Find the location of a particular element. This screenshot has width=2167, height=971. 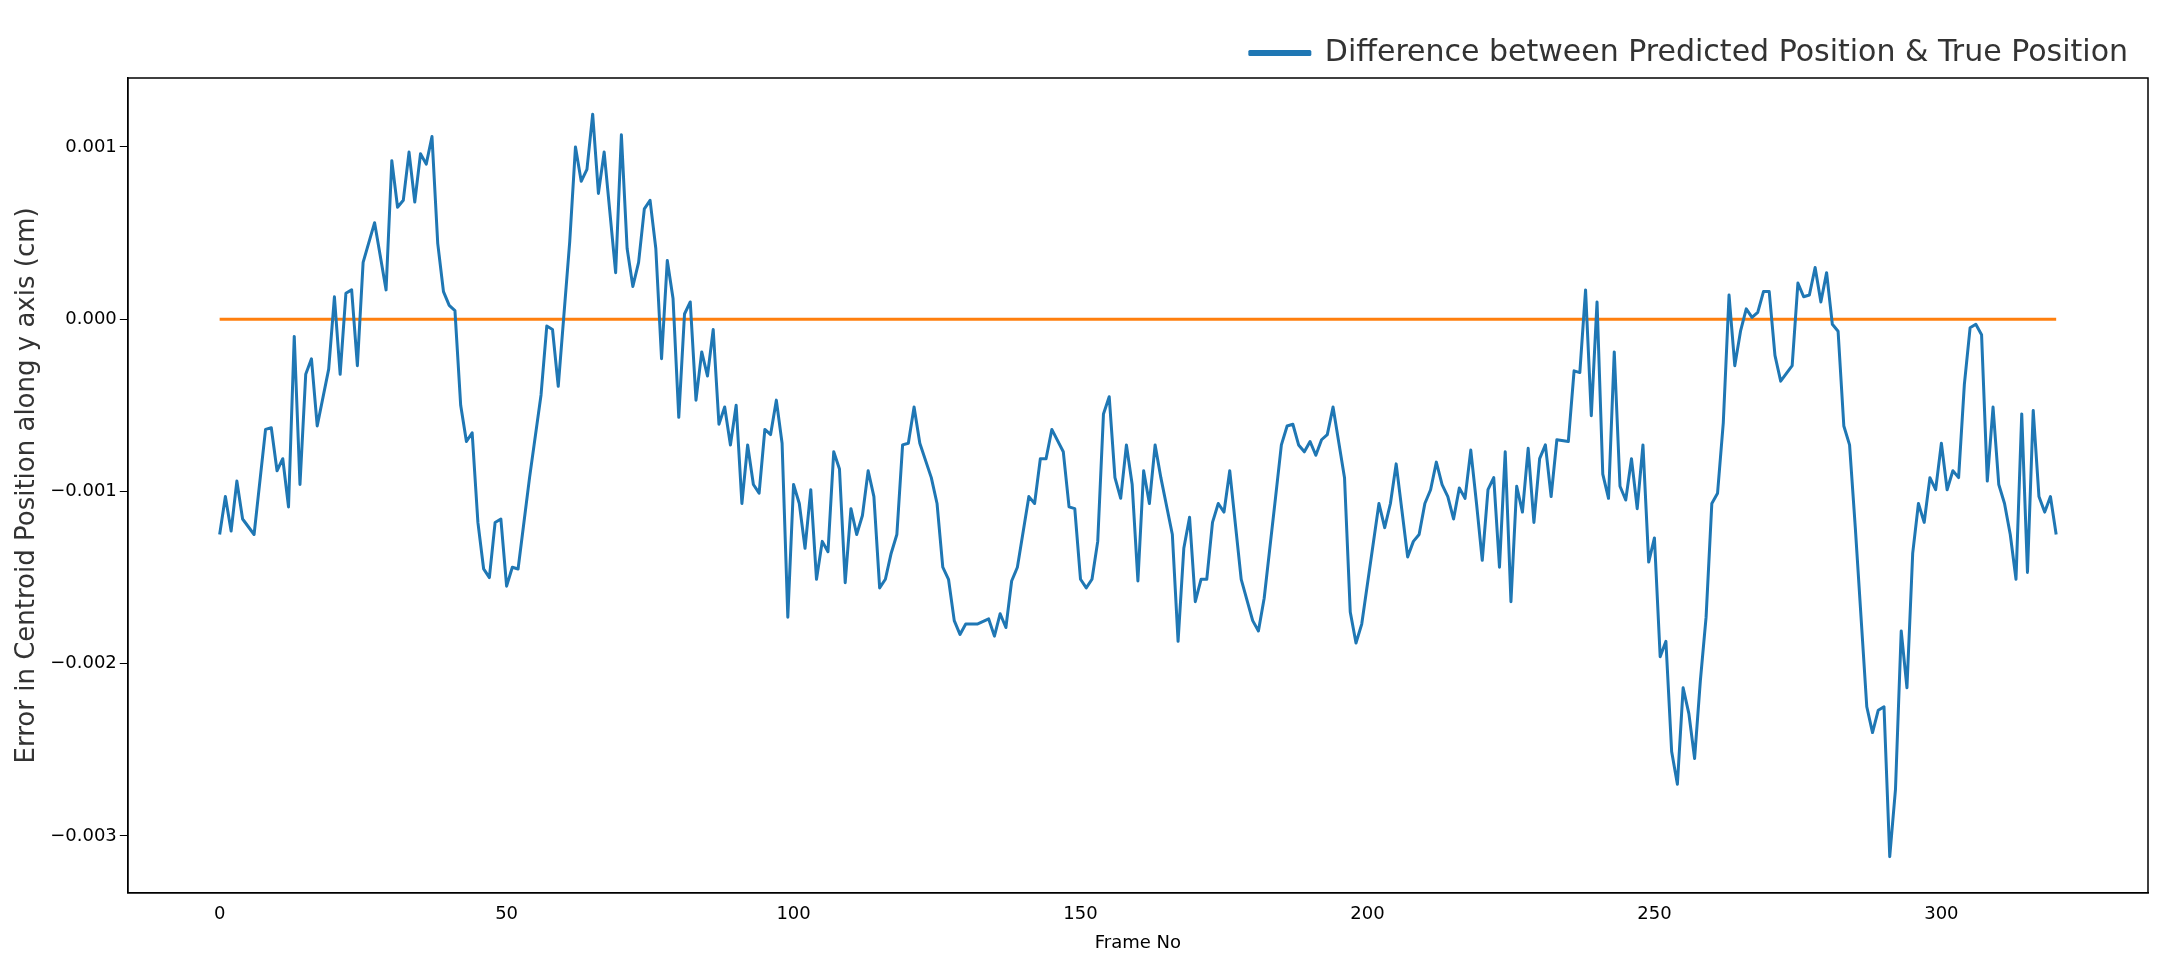

y-axis-title: Error in Centroid Position along y axis (cm) is located at coordinates (25, 485).